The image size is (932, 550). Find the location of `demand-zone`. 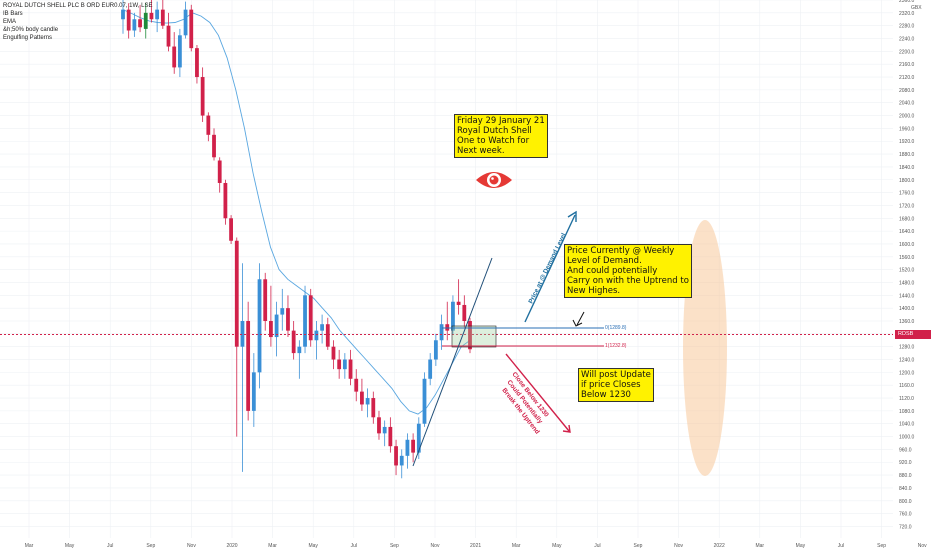

demand-zone is located at coordinates (474, 336).